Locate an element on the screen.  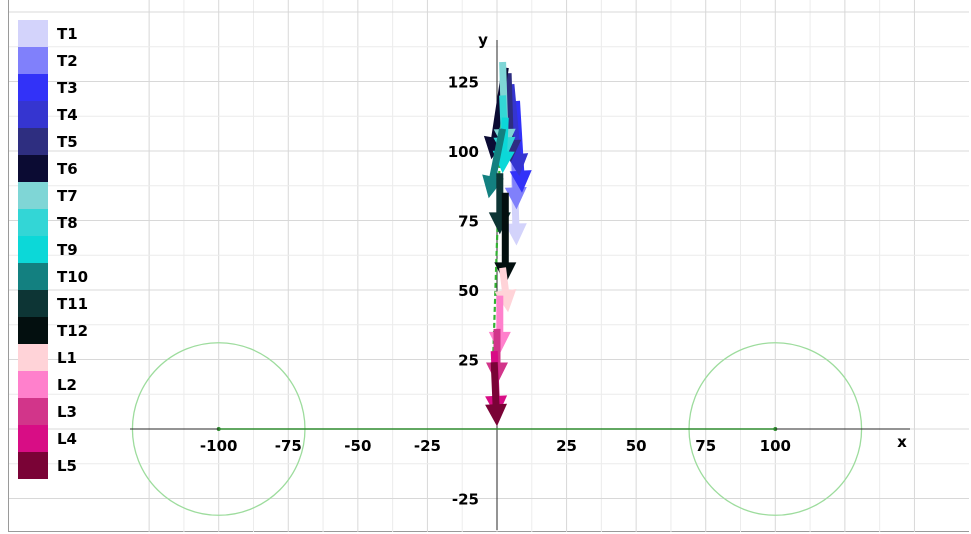
legend-label-t8: T8 is located at coordinates (67, 223).